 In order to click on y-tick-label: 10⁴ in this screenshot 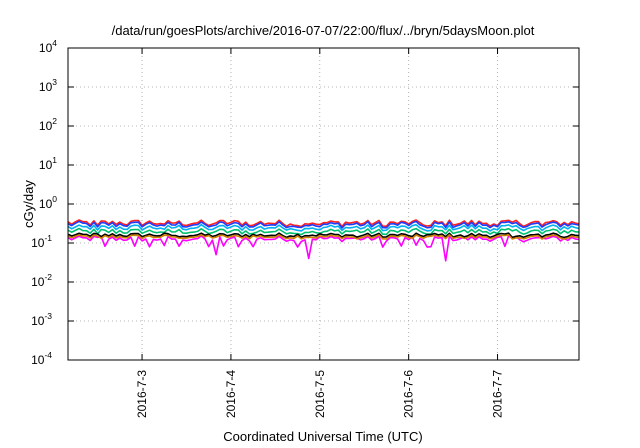, I will do `click(48, 46)`.